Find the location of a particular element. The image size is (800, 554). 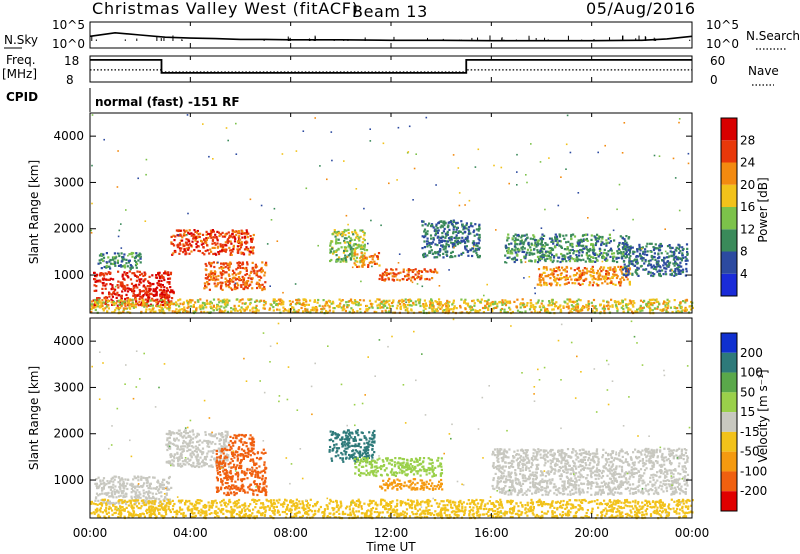

nsky-tick-top: 10^5 is located at coordinates (68, 25).